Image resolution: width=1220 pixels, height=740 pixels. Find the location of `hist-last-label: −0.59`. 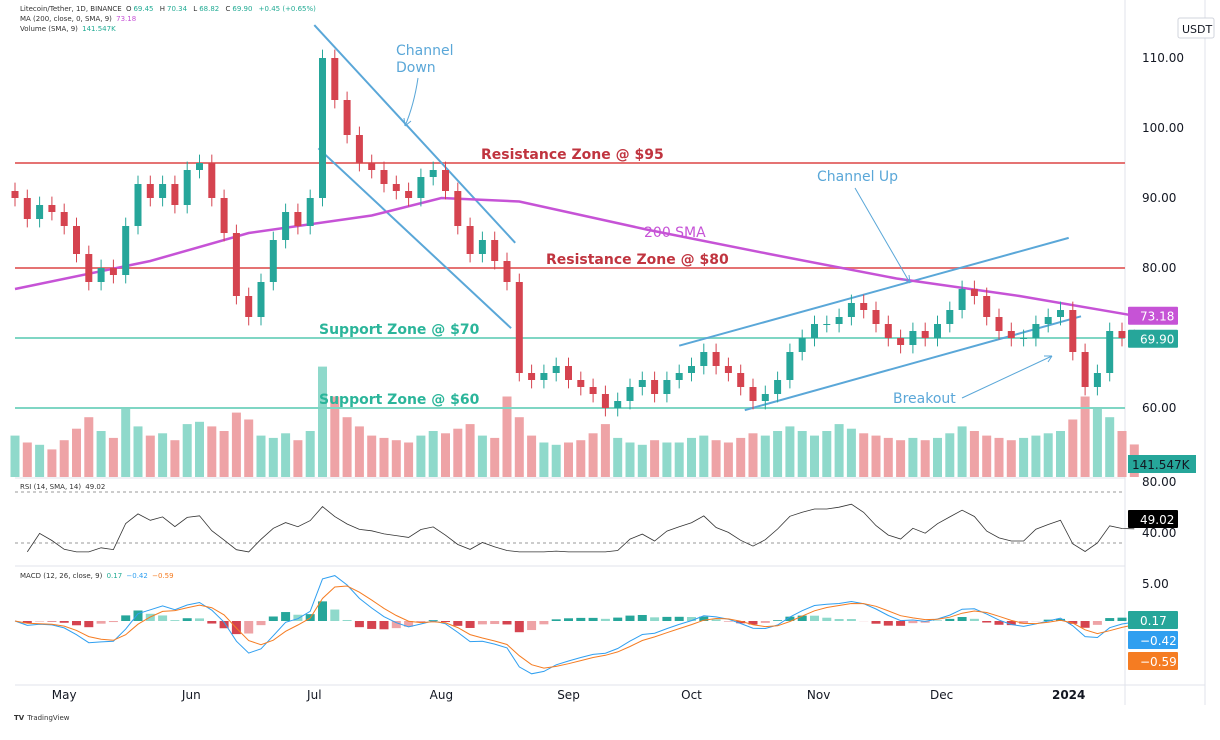

hist-last-label: −0.59 is located at coordinates (1158, 662).